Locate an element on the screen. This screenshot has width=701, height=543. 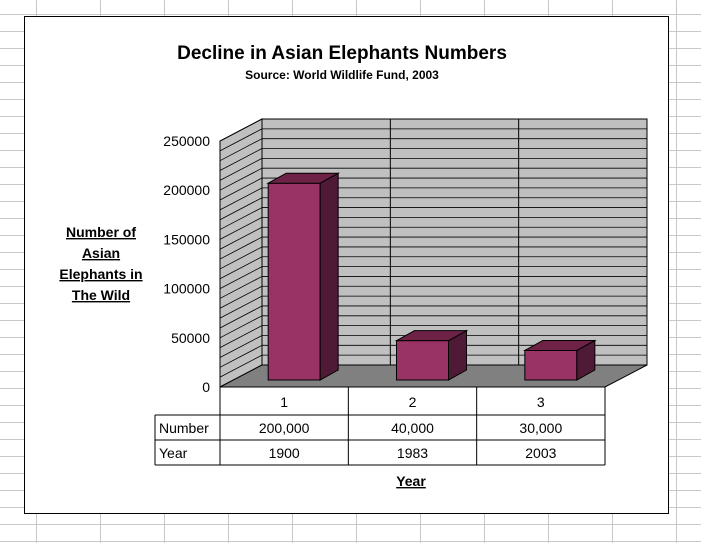
y-axis-title: Number of Asian Elephants in The Wild is located at coordinates (100, 263).